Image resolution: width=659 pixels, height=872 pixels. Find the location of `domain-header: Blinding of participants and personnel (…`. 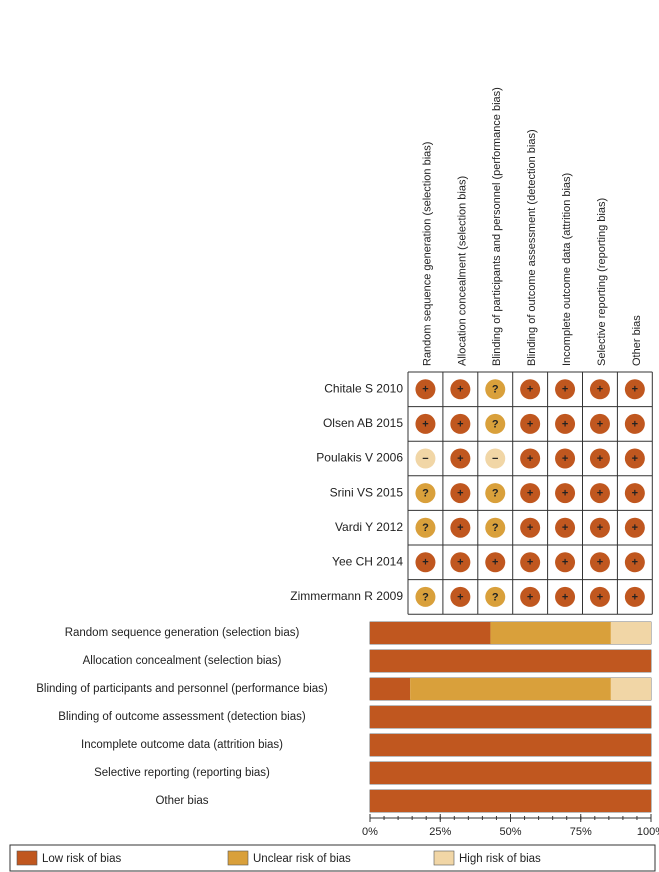

domain-header: Blinding of participants and personnel (… is located at coordinates (497, 226).